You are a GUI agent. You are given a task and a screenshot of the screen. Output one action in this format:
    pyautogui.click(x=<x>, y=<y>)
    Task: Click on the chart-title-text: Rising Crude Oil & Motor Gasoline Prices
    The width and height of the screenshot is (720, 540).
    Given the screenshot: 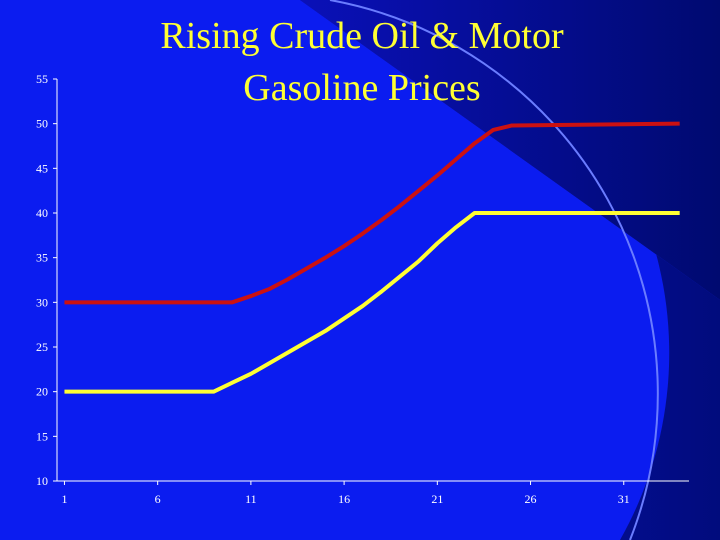 What is the action you would take?
    pyautogui.click(x=362, y=62)
    